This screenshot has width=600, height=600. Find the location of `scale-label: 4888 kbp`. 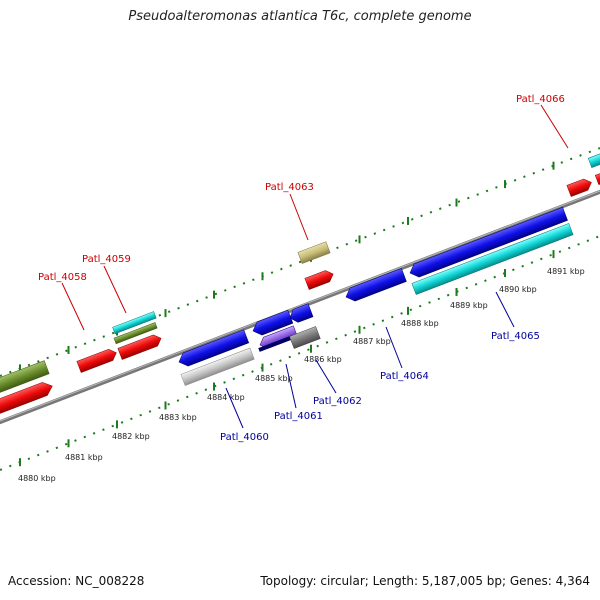

scale-label: 4888 kbp is located at coordinates (420, 323).